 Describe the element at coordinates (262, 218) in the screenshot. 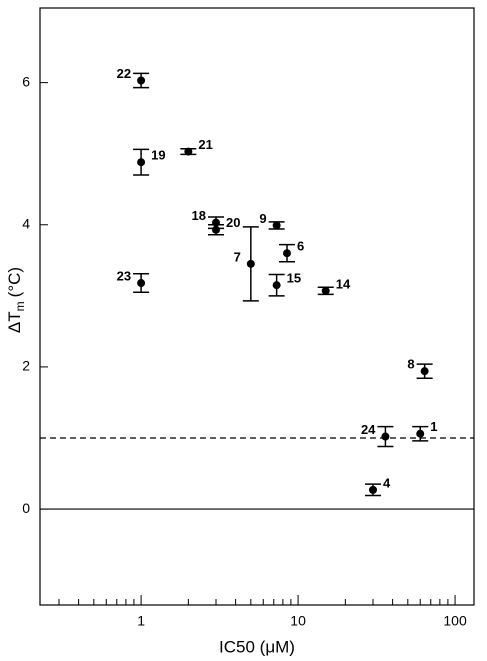

I see `point-label: 9` at that location.